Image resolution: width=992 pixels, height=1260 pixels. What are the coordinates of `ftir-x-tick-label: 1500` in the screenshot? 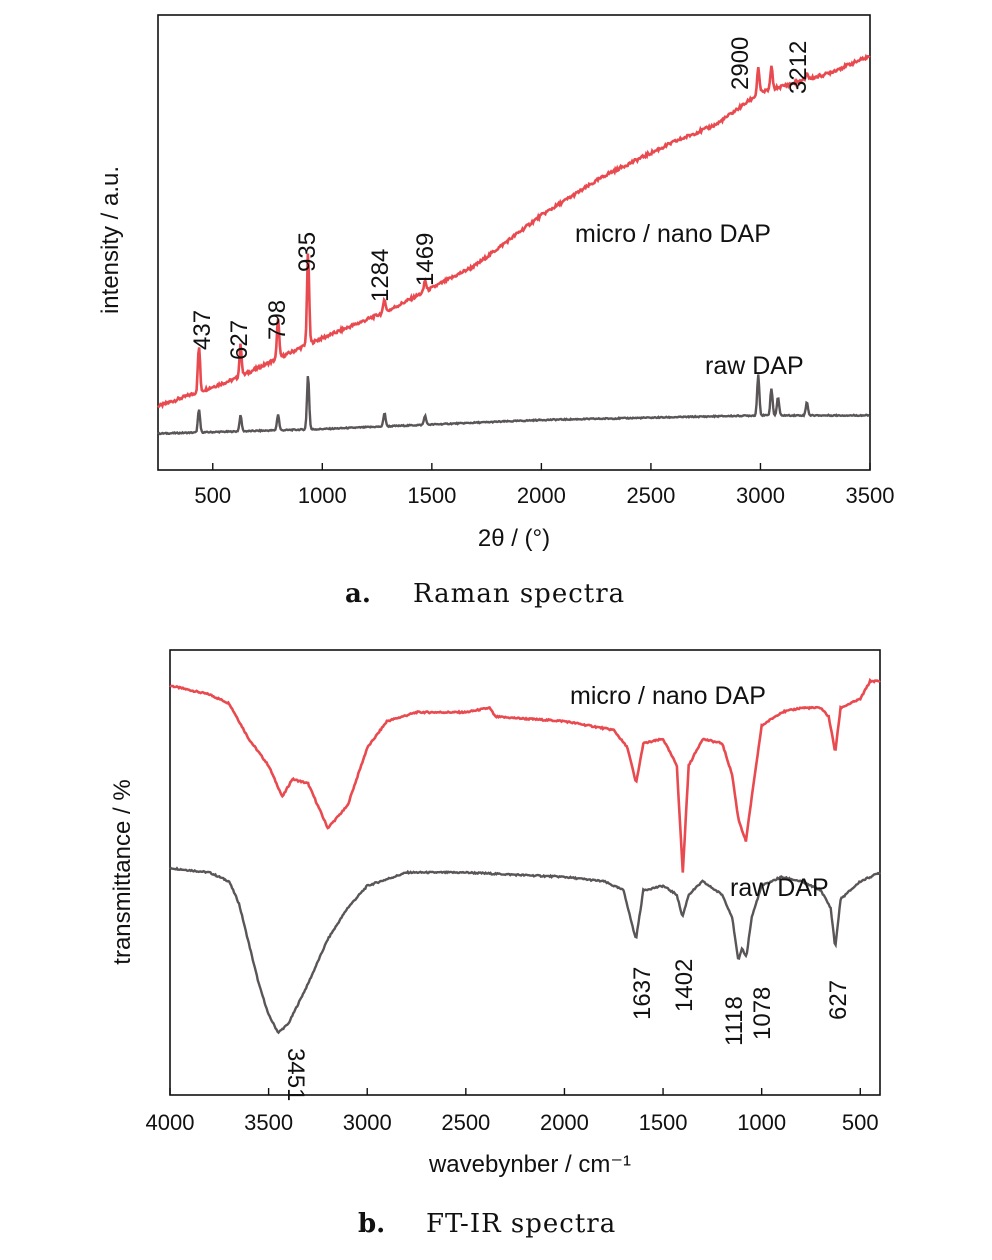 It's located at (663, 1122).